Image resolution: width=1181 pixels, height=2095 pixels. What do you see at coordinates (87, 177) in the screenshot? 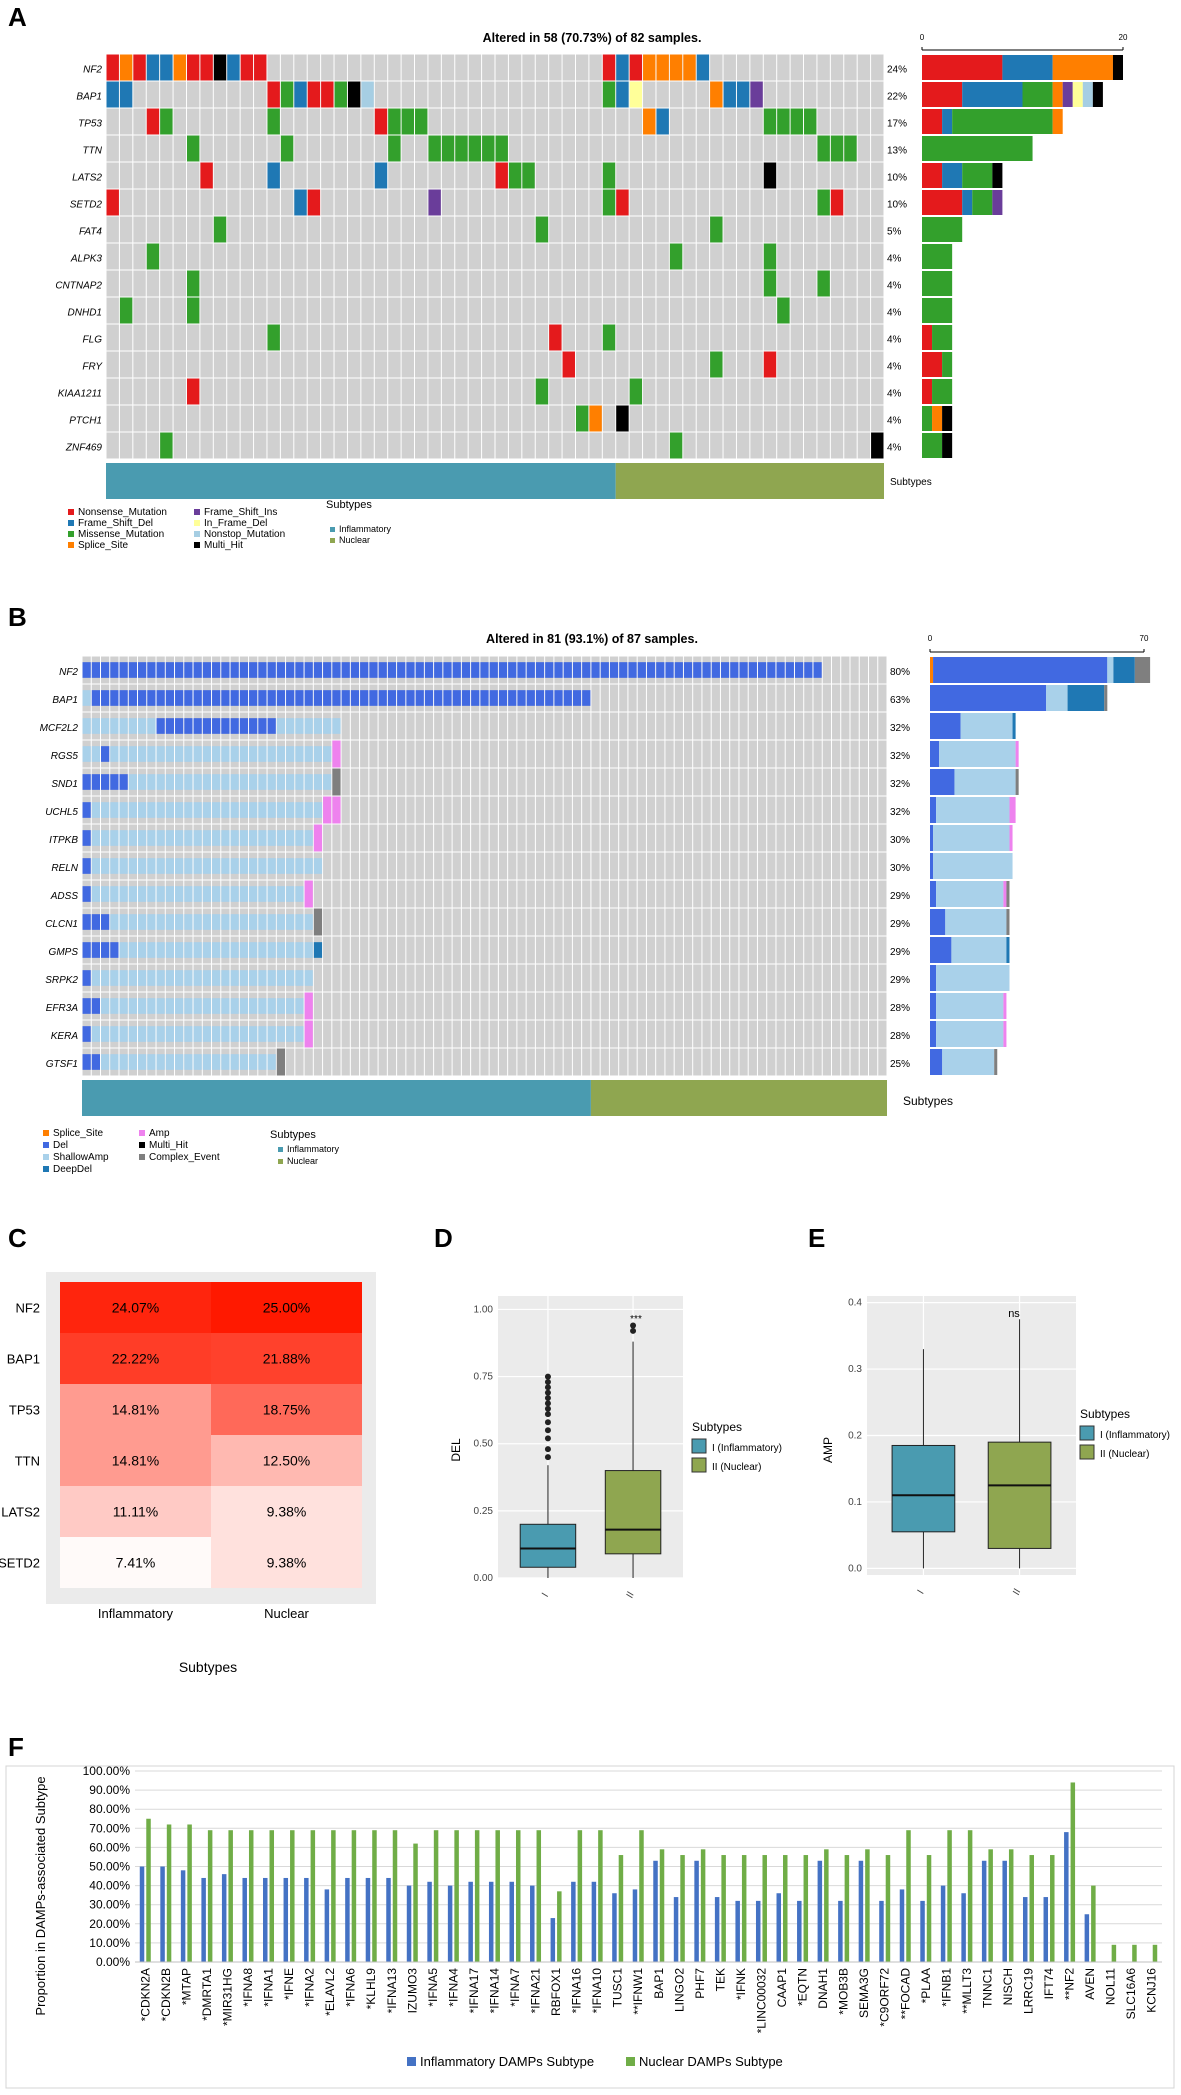
I see `gene-label: LATS2` at bounding box center [87, 177].